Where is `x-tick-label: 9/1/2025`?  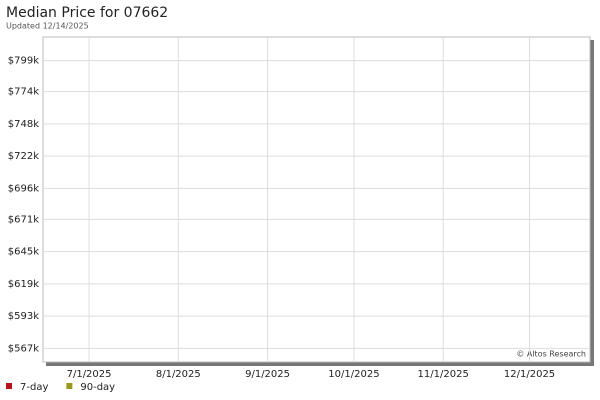
x-tick-label: 9/1/2025 is located at coordinates (267, 374).